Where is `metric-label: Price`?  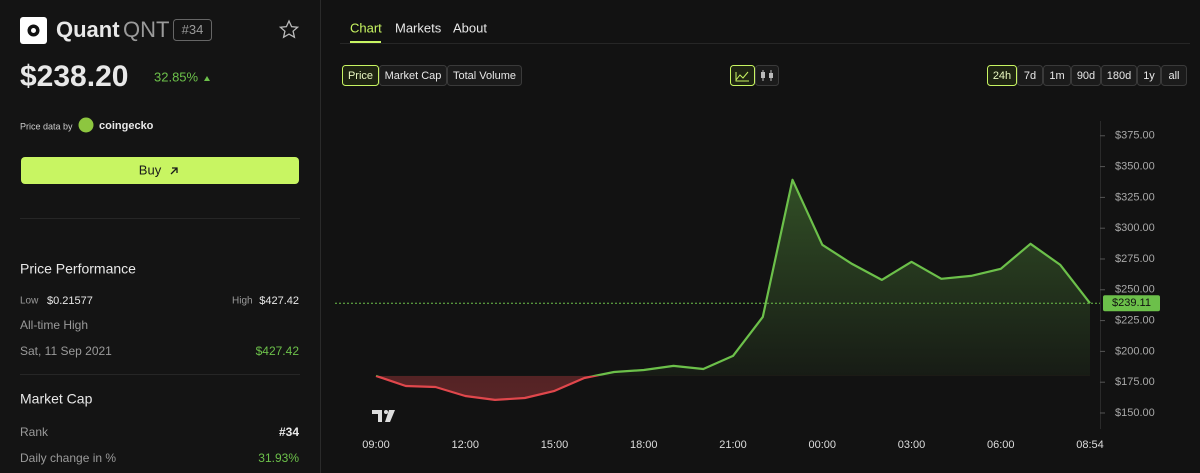 metric-label: Price is located at coordinates (360, 76).